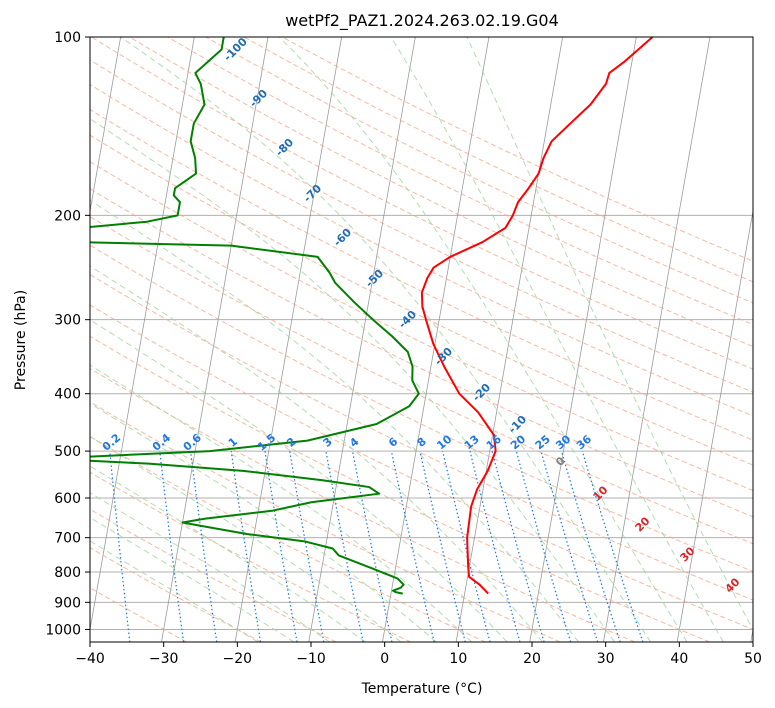 The image size is (775, 708). I want to click on x-tick-label: 0, so click(384, 659).